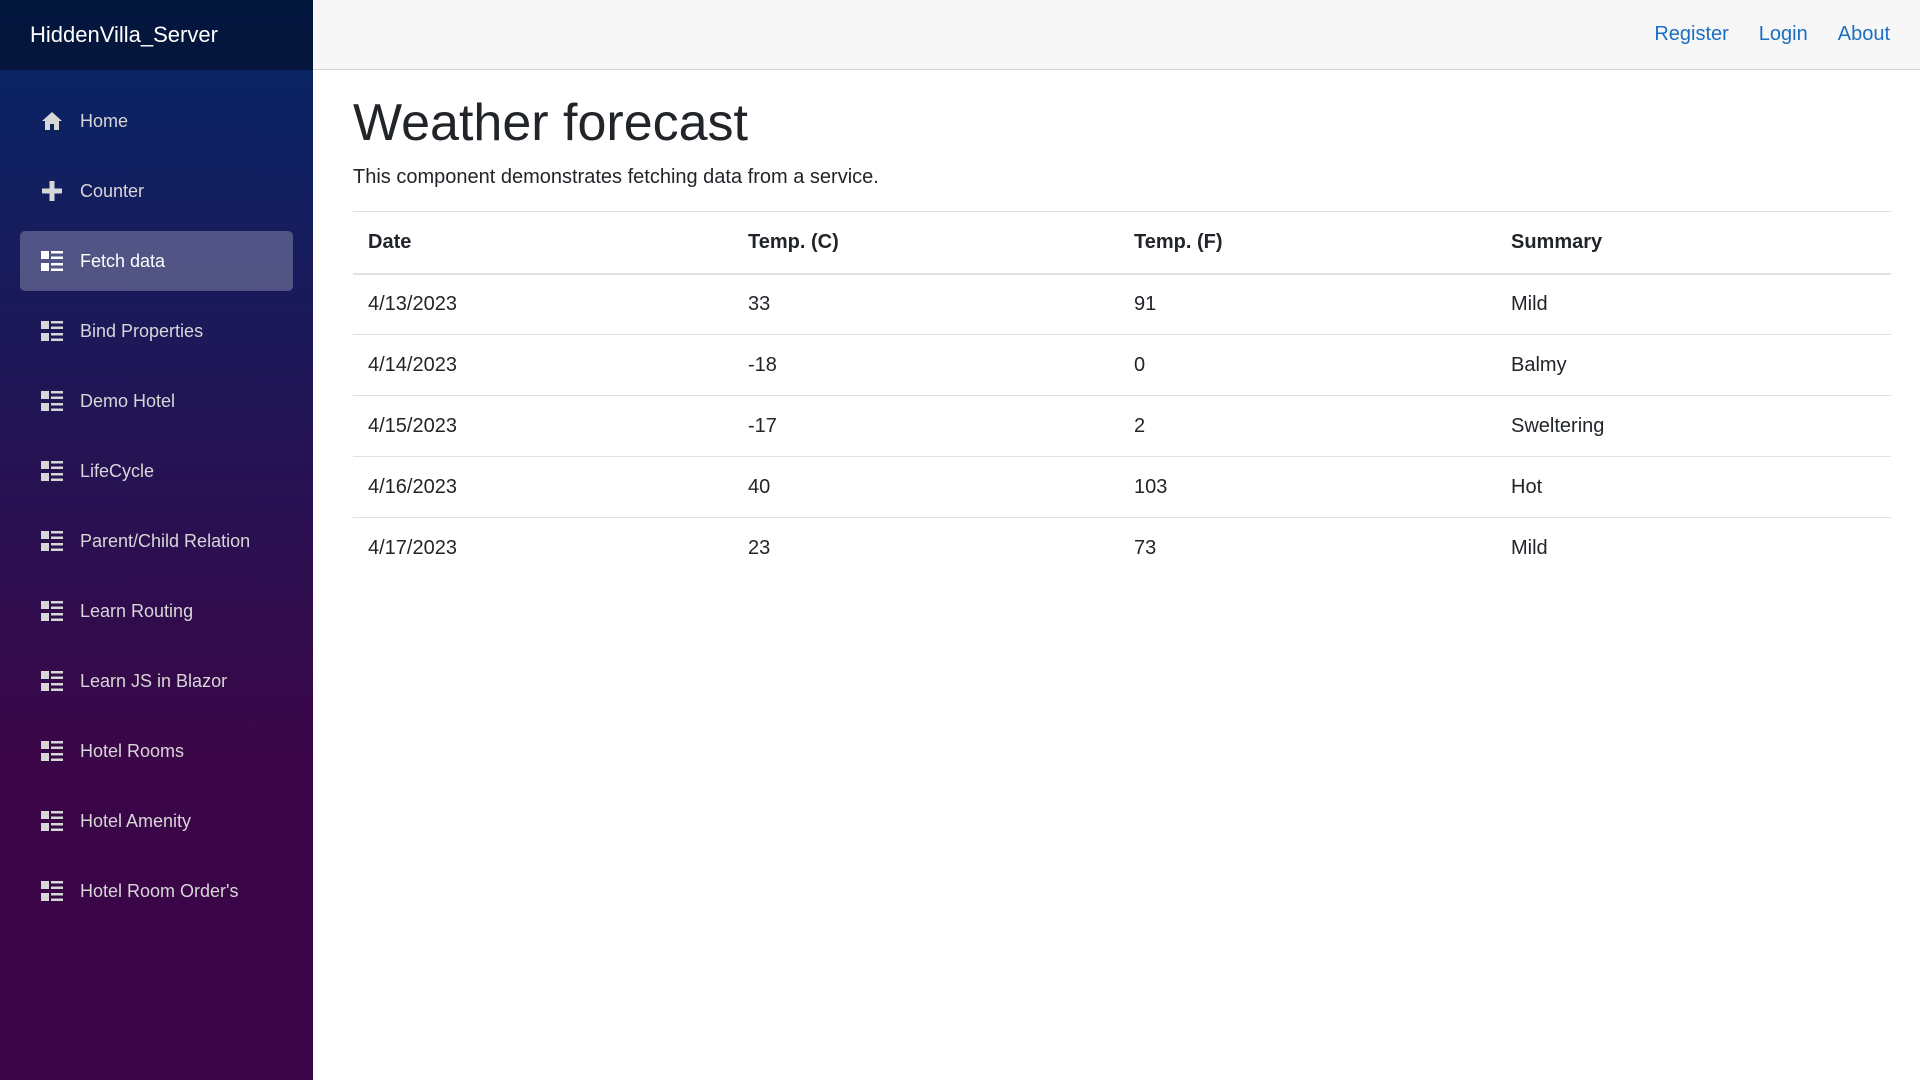 The image size is (1920, 1080). I want to click on sidebar-item-label: Demo Hotel, so click(128, 400).